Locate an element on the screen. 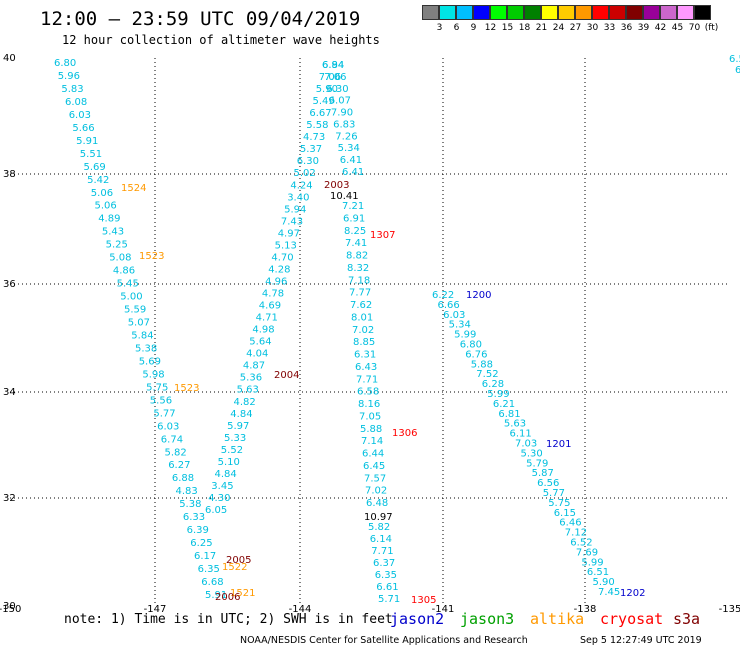 The image size is (740, 650). wave-height-value: 6.80 is located at coordinates (65, 63).